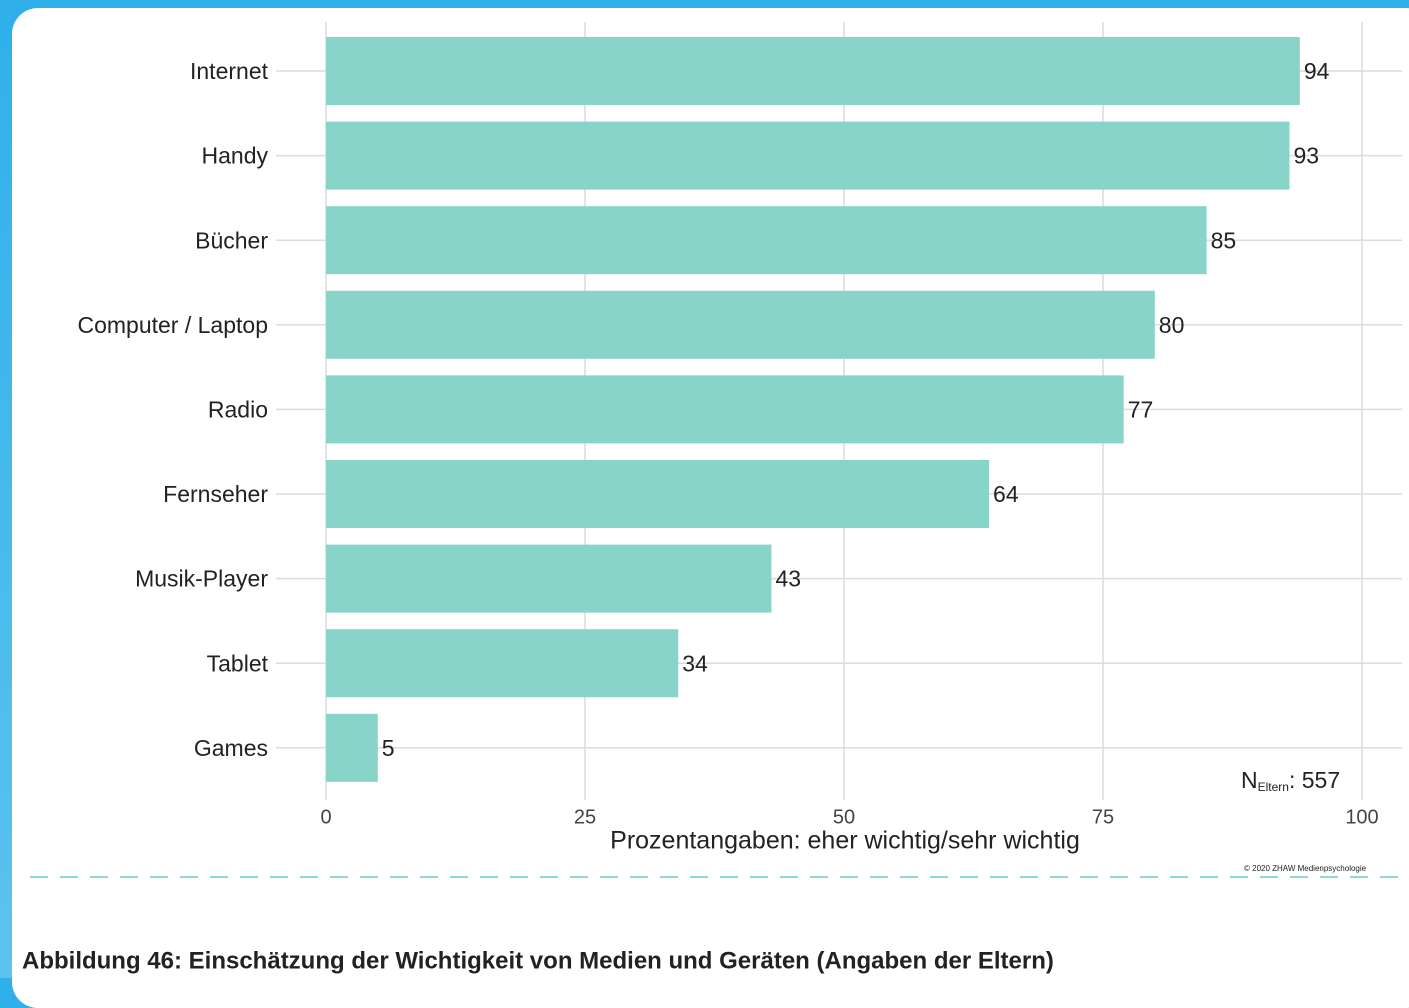 Image resolution: width=1409 pixels, height=1008 pixels. What do you see at coordinates (215, 494) in the screenshot?
I see `y-tick-label: Fernseher` at bounding box center [215, 494].